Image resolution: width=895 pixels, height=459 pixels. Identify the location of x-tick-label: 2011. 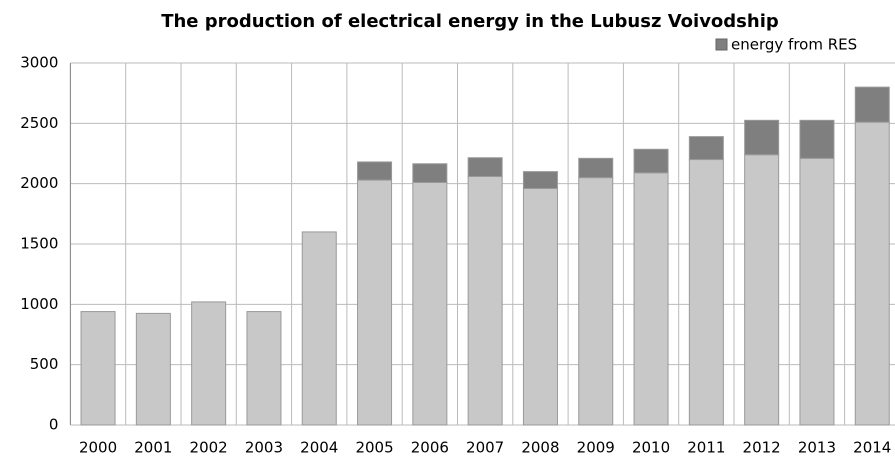
(706, 448).